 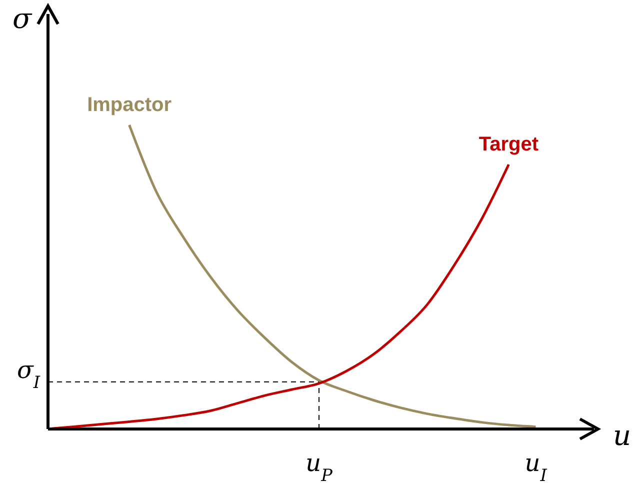 I want to click on x-tick-label: u$_{I}$, so click(x=536, y=466).